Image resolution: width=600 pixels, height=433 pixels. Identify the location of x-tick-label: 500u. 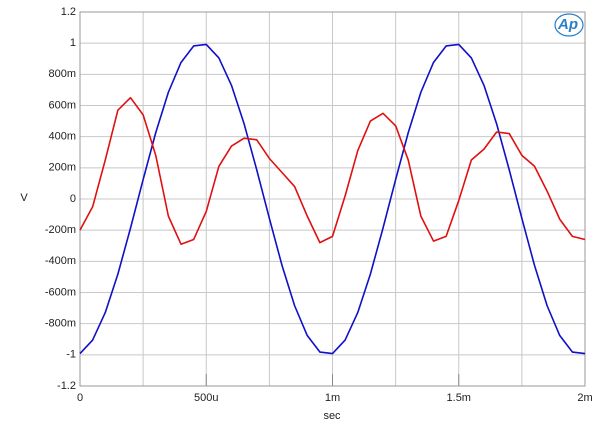
(206, 398).